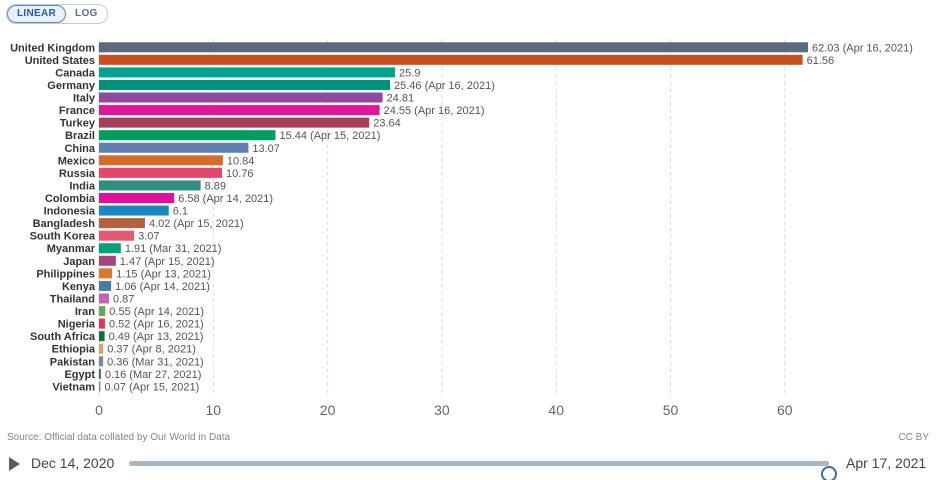  I want to click on bar-value-label: 1.15 (Apr 13, 2021), so click(163, 274).